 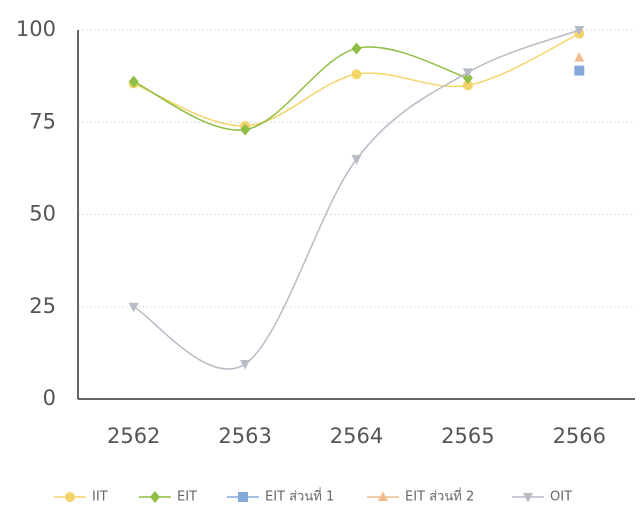 What do you see at coordinates (299, 496) in the screenshot?
I see `legend-label: EIT ส่วนที่ 1` at bounding box center [299, 496].